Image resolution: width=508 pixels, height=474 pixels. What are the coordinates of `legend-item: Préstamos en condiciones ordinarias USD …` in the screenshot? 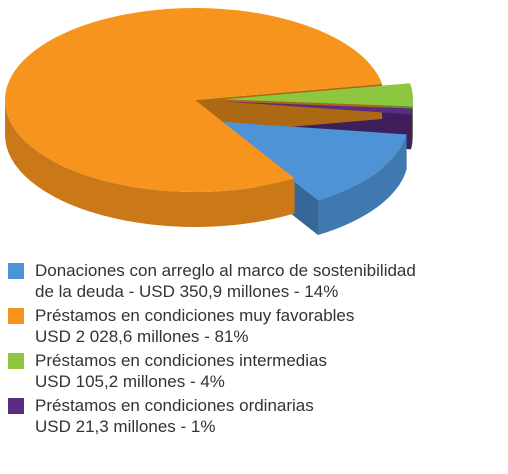 It's located at (258, 416).